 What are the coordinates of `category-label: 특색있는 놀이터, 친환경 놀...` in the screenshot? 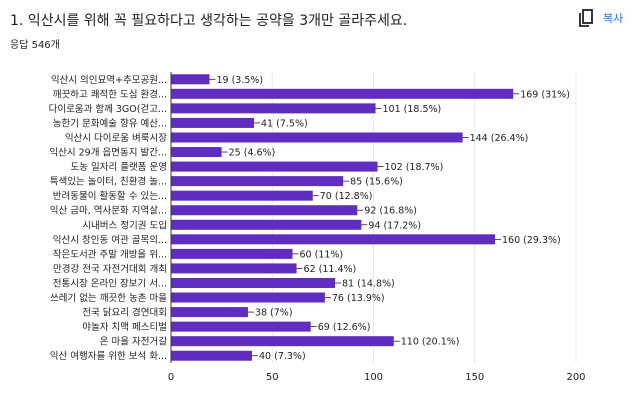 It's located at (108, 182).